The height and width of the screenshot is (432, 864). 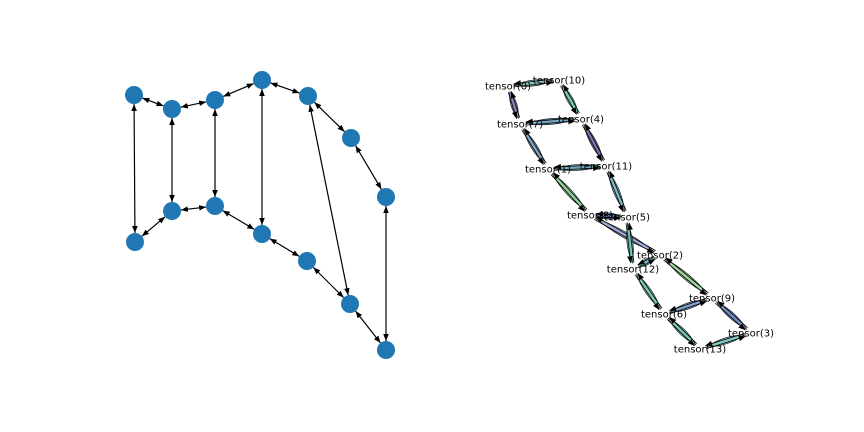 I want to click on left-edge-a-c, so click(x=134, y=168).